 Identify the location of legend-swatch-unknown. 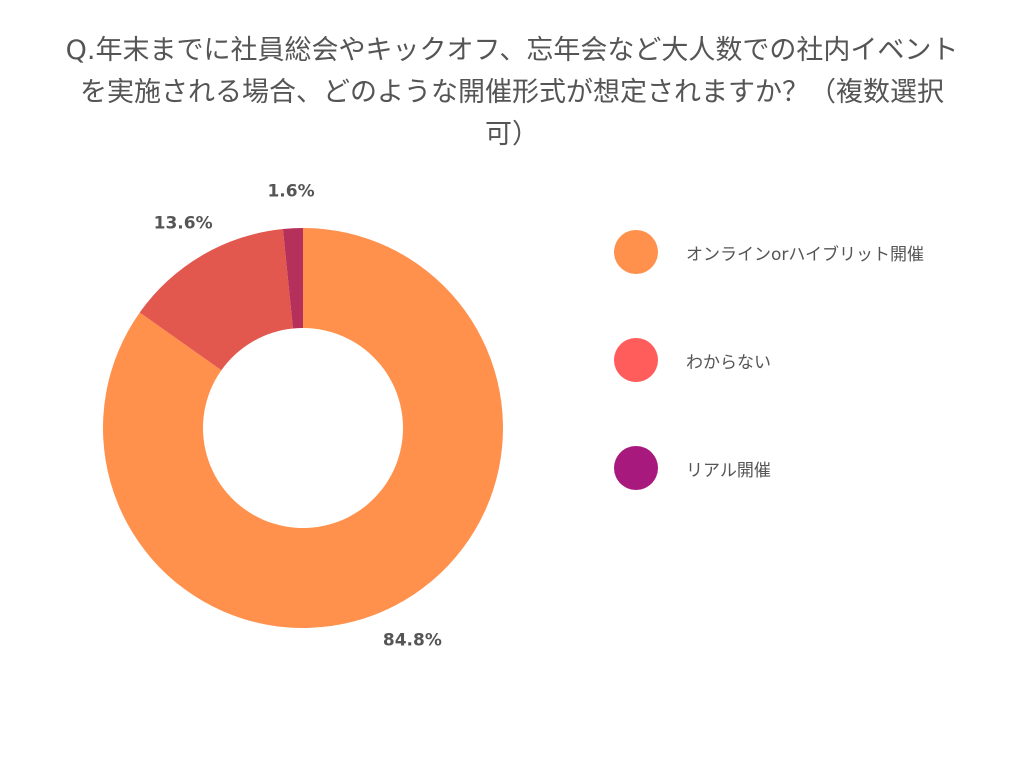
(636, 360).